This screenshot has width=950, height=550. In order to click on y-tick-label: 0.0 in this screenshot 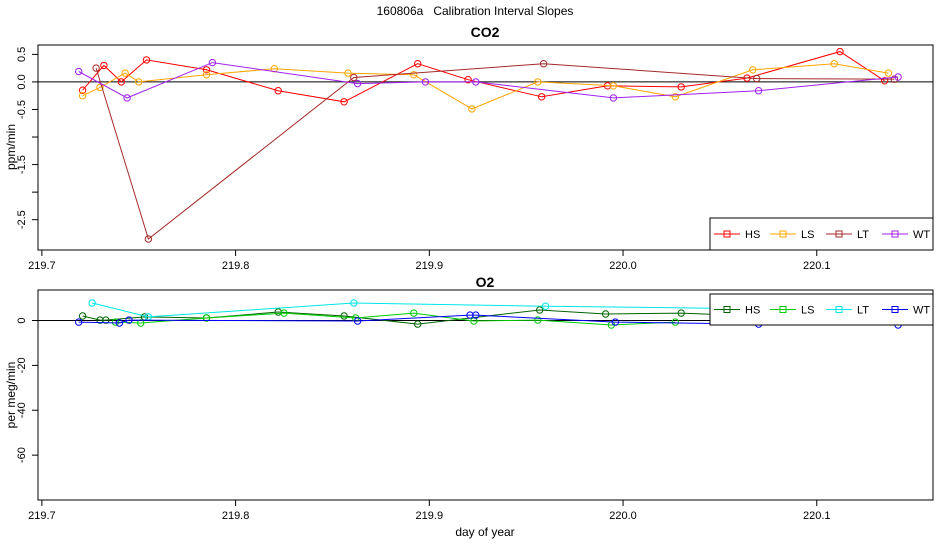, I will do `click(22, 81)`.